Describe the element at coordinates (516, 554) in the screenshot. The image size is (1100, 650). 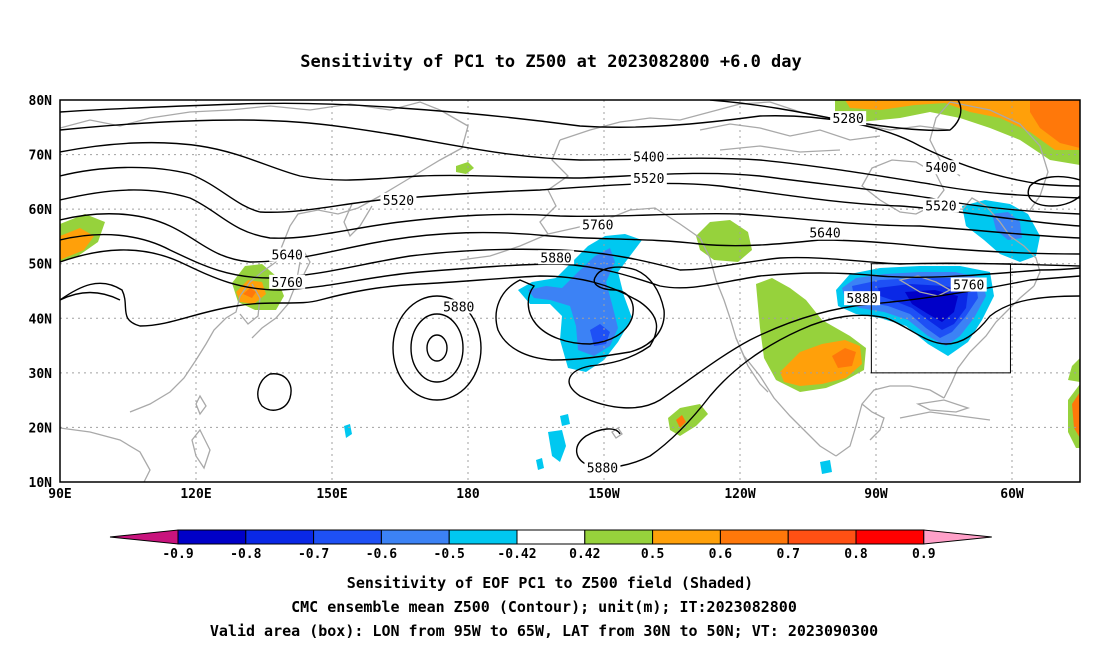
I see `colorbar-label: -0.42` at that location.